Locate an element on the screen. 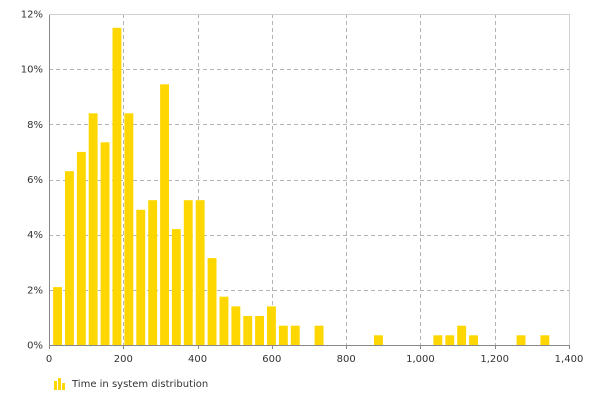  y-tick-label: 8% is located at coordinates (35, 125).